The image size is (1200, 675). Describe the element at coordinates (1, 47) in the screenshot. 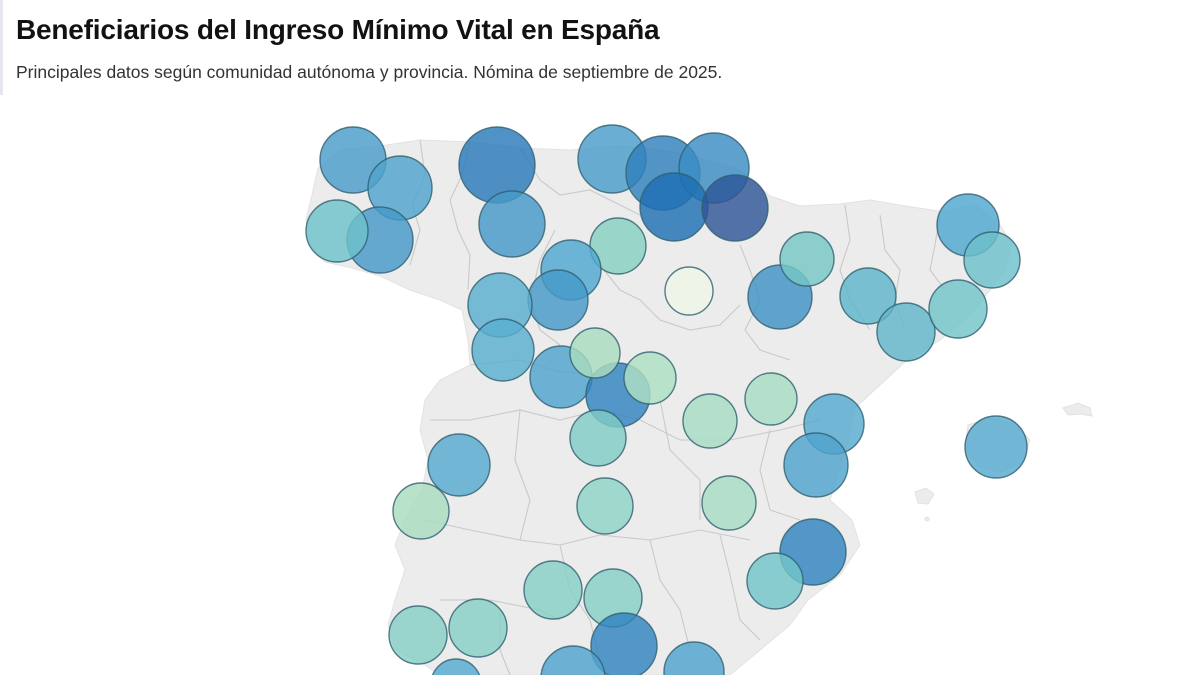

I see `left-accent-rule` at that location.